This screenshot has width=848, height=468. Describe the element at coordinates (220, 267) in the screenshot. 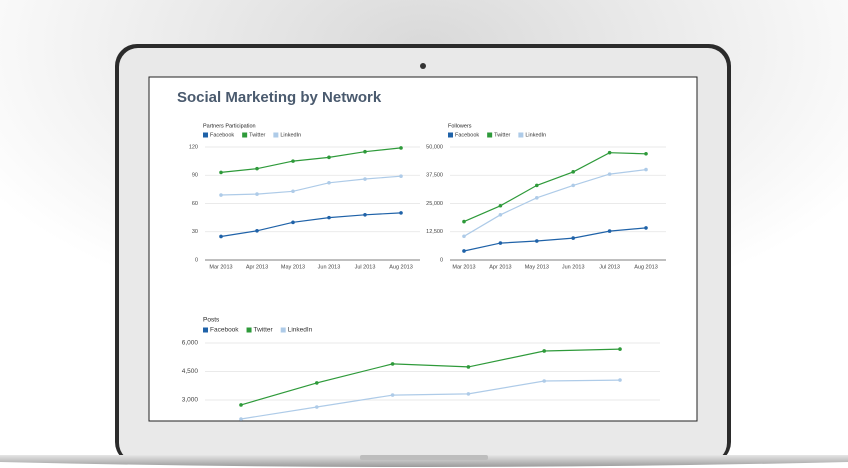

I see `x-tick-label: Mar 2013` at that location.